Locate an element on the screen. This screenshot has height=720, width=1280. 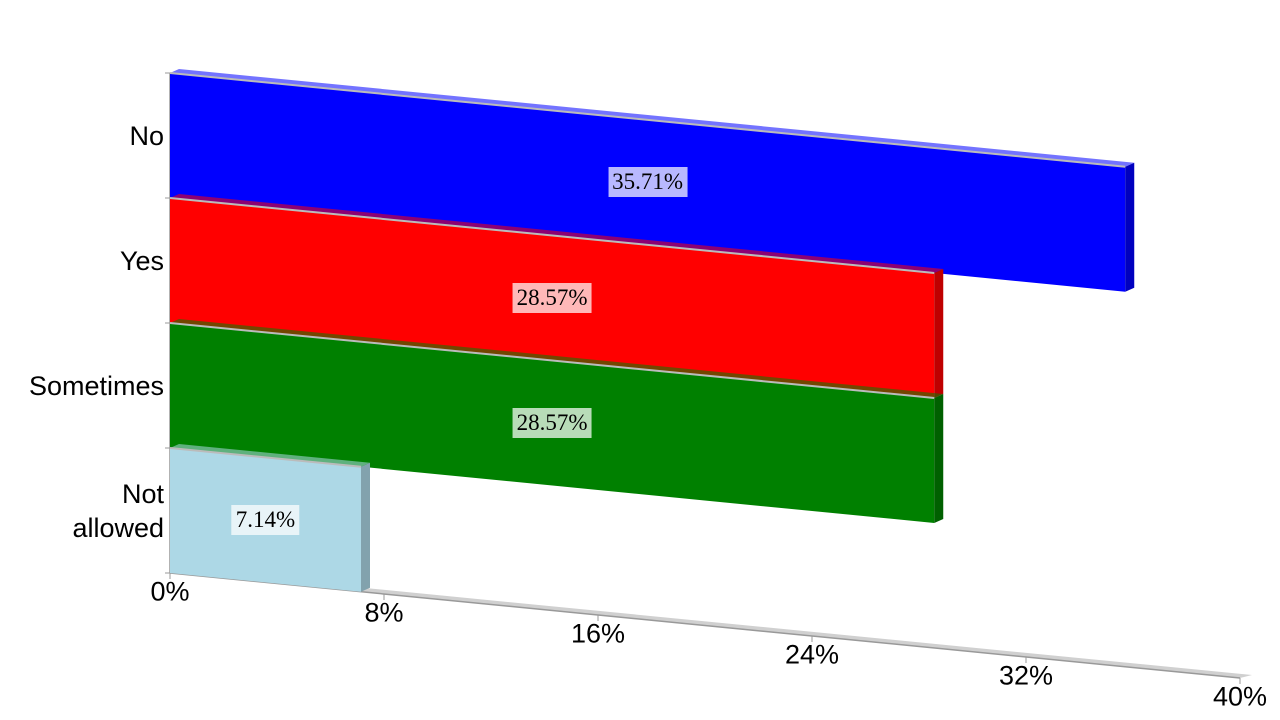
x-tick-label: 16% is located at coordinates (598, 633).